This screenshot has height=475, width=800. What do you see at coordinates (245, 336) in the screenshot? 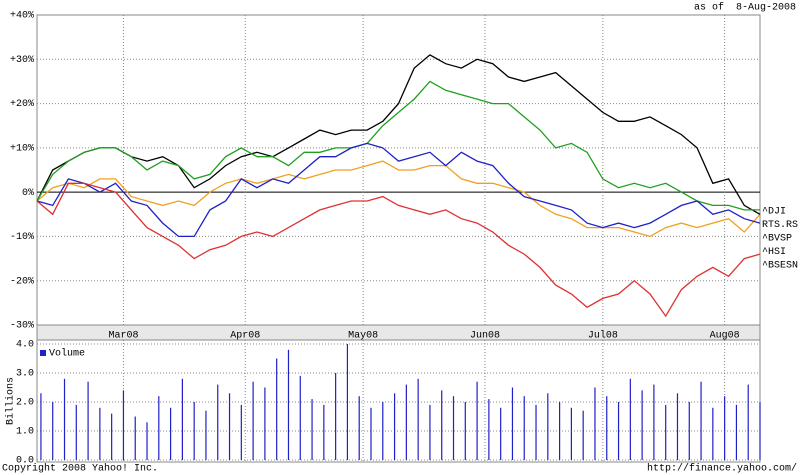
I see `x-tick-label: Apr08` at bounding box center [245, 336].